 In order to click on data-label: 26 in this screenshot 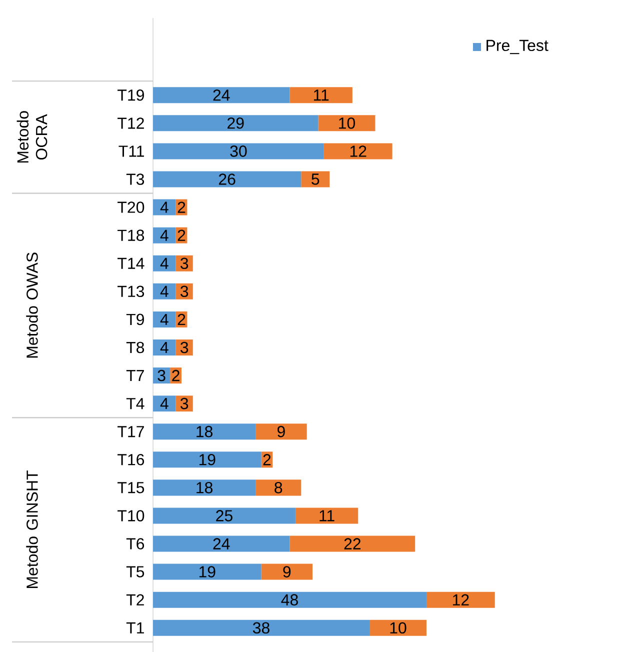, I will do `click(227, 179)`.